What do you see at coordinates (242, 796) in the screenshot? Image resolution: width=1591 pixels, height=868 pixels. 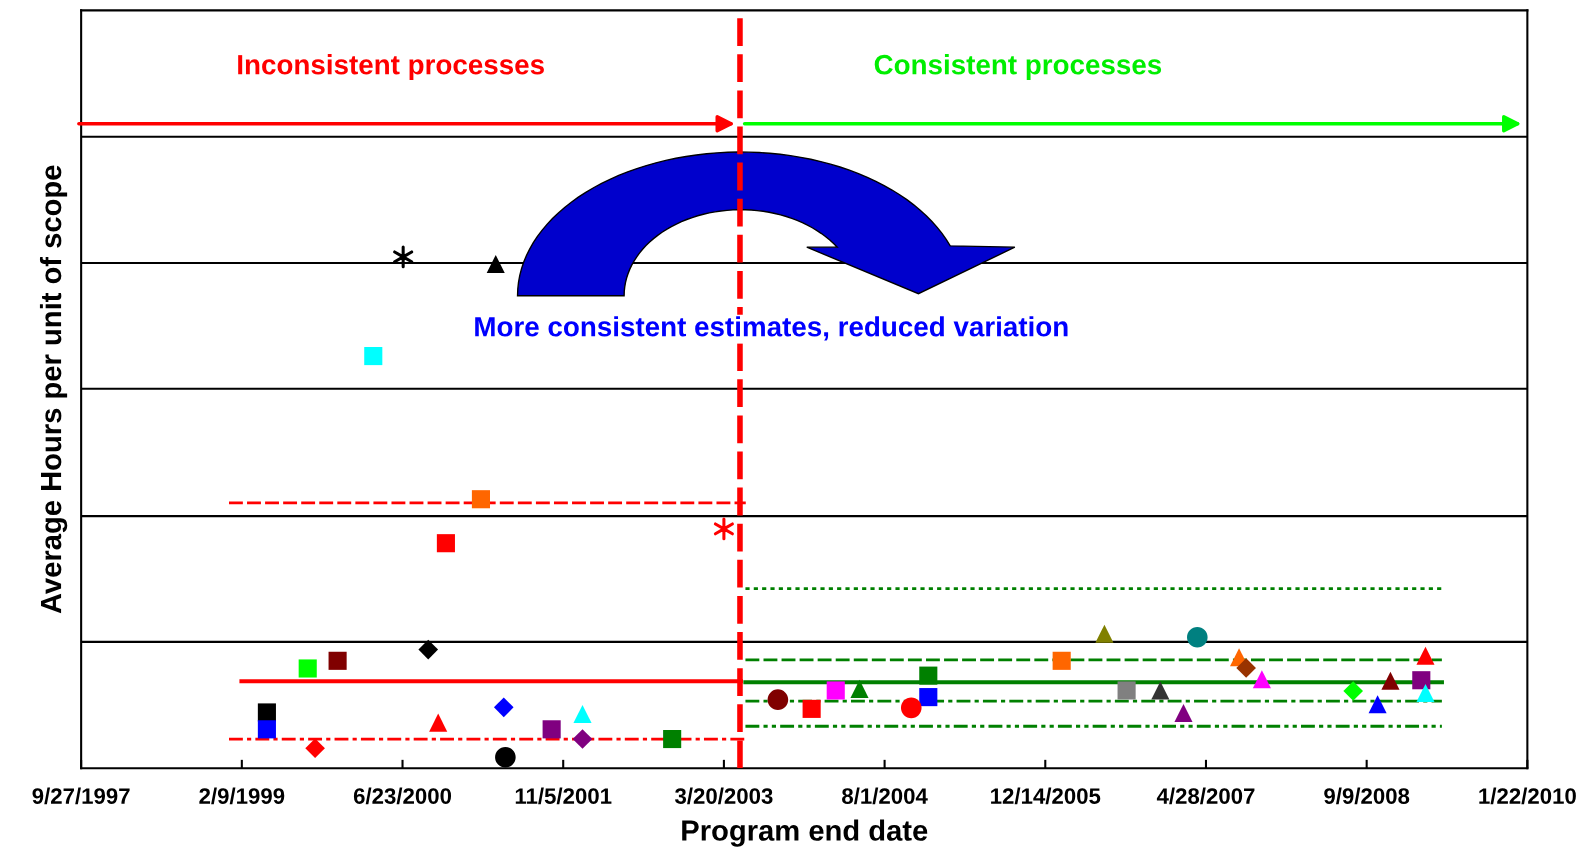 I see `x-tick-label: 2/9/1999` at bounding box center [242, 796].